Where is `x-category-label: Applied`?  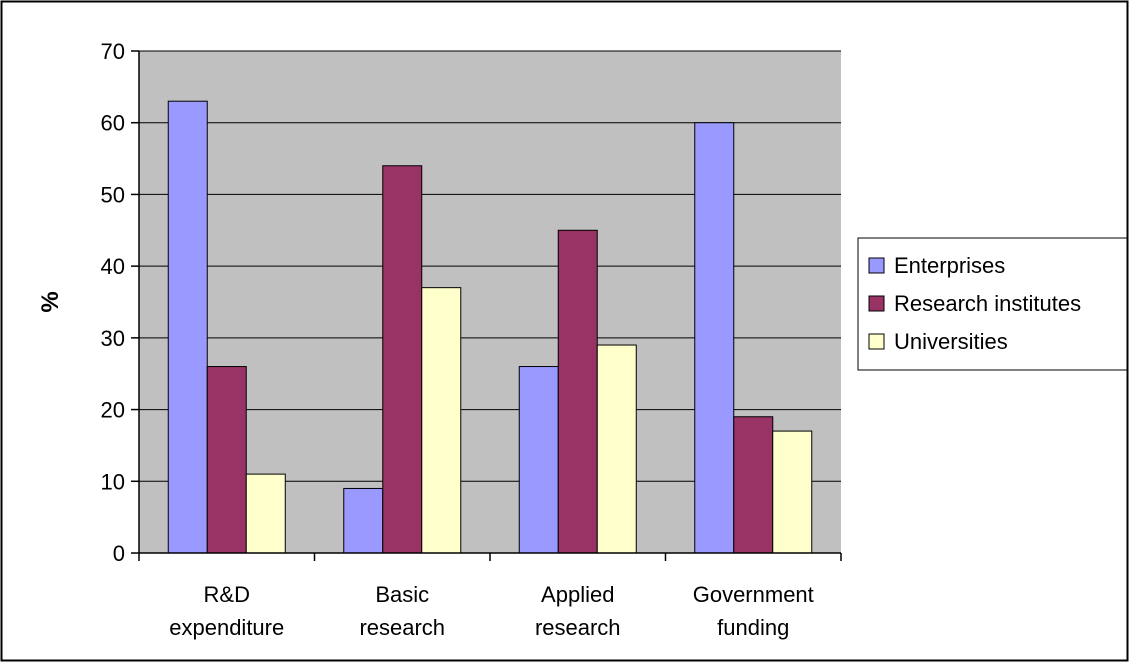 x-category-label: Applied is located at coordinates (577, 594).